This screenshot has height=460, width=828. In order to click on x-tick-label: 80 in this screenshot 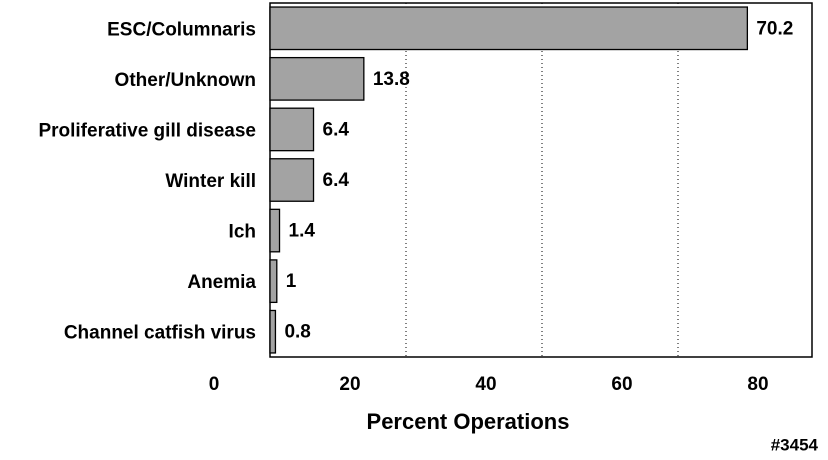, I will do `click(757, 384)`.